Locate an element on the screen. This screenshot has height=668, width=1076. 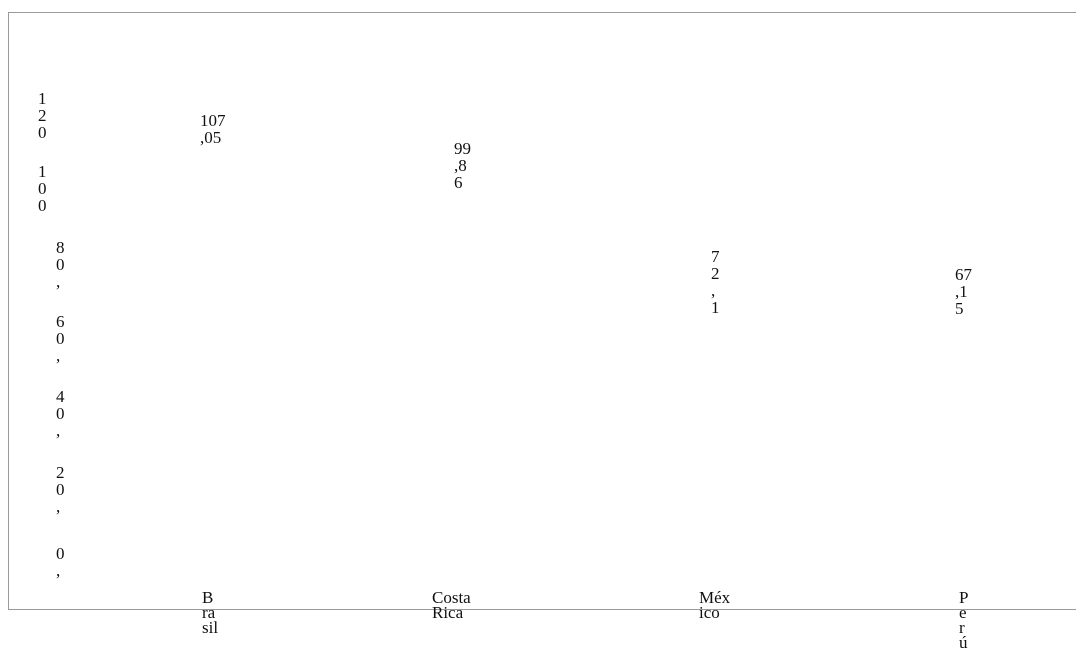
y-tick-label: 1 2 0 is located at coordinates (42, 115).